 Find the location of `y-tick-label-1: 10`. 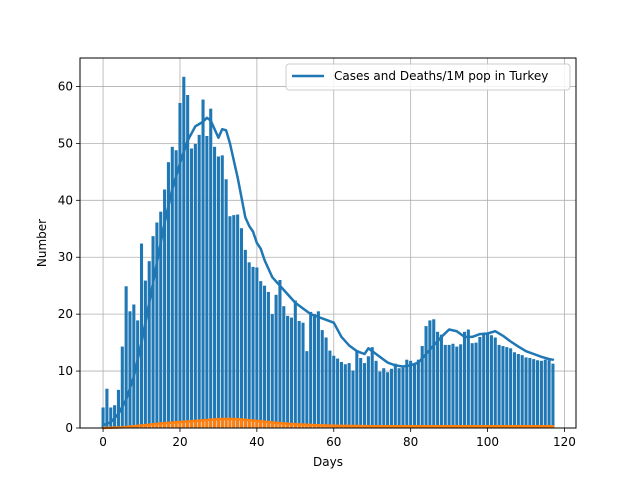

y-tick-label-1: 10 is located at coordinates (65, 371).